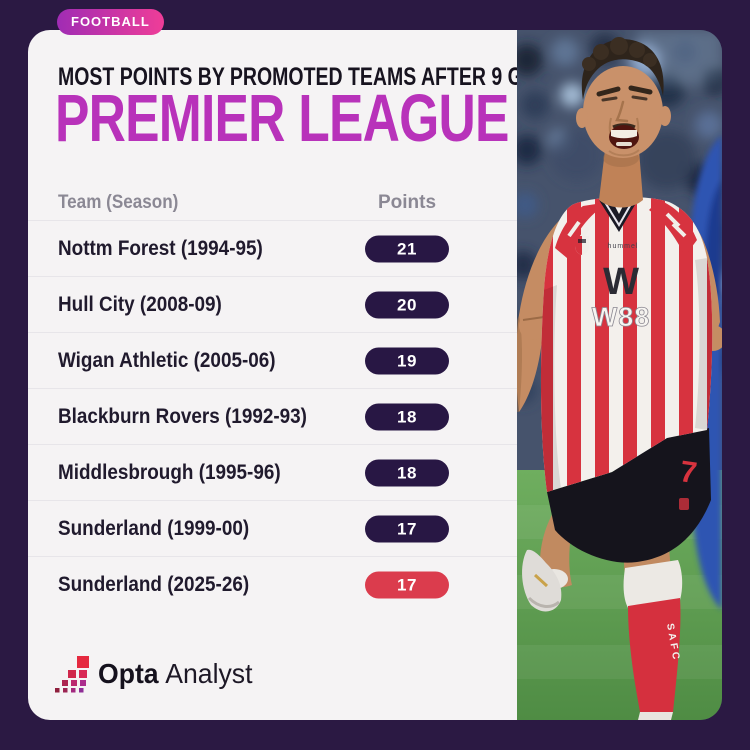  Describe the element at coordinates (582, 245) in the screenshot. I see `club-crest` at that location.